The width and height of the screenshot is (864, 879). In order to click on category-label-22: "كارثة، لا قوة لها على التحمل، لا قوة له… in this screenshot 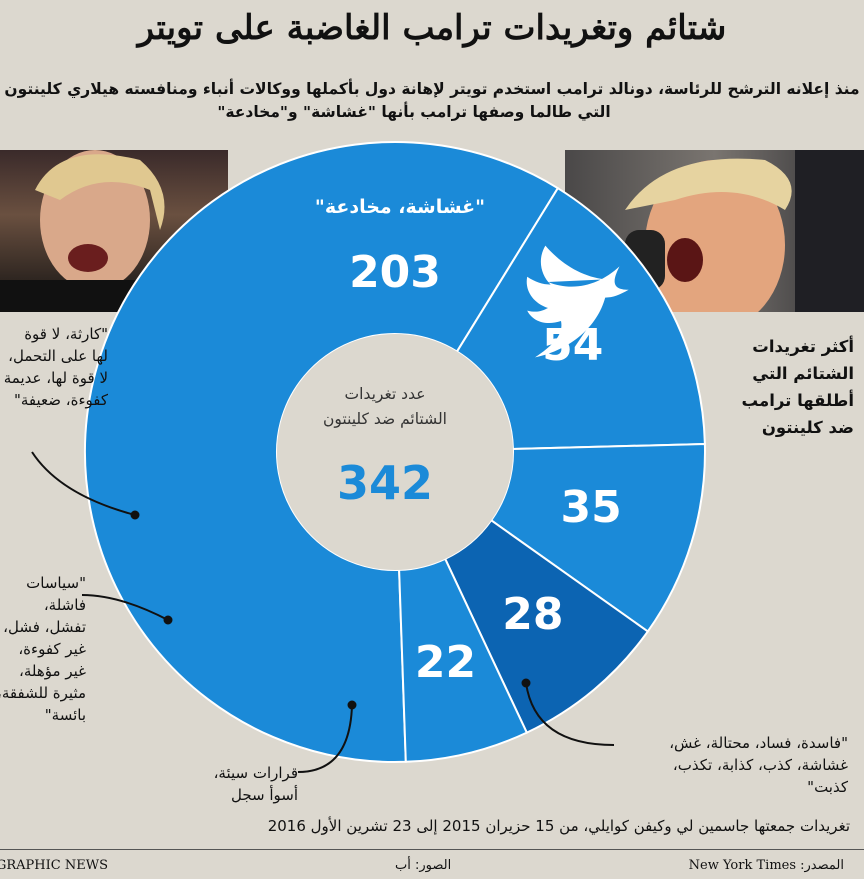, I will do `click(55, 367)`.